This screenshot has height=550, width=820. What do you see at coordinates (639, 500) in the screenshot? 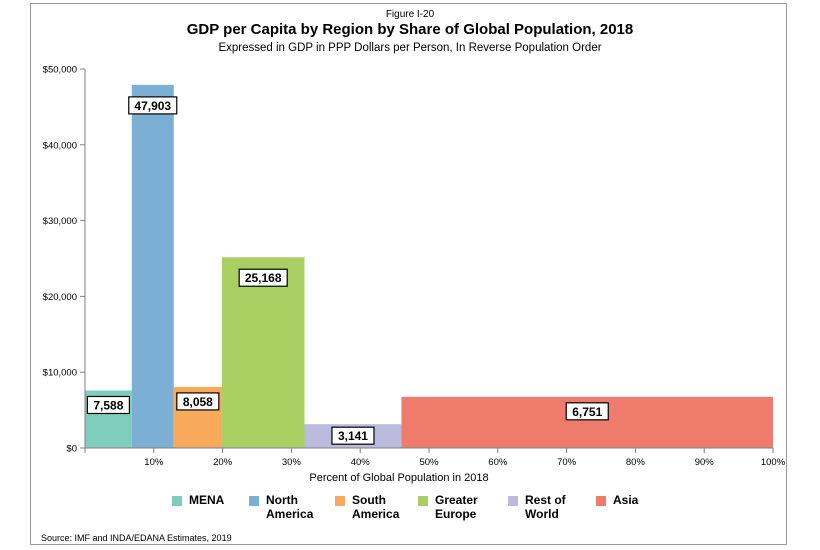
I see `legend-item: Asia` at bounding box center [639, 500].